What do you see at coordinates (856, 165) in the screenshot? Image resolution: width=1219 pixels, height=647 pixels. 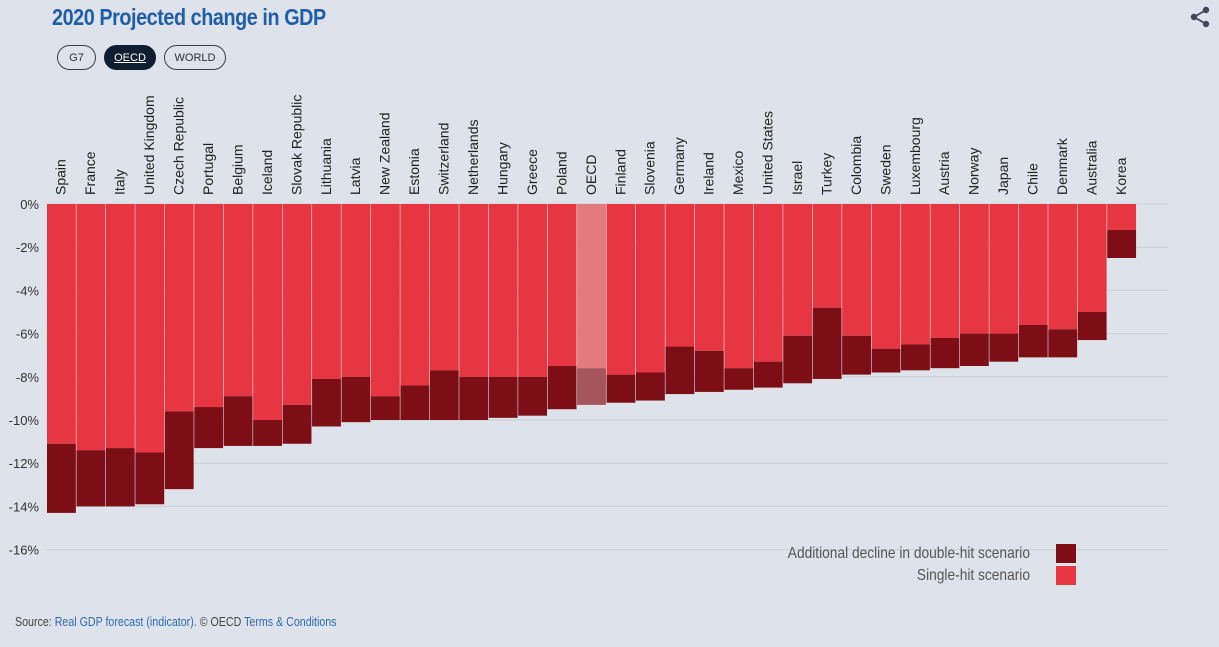 I see `x-category-label: Colombia` at bounding box center [856, 165].